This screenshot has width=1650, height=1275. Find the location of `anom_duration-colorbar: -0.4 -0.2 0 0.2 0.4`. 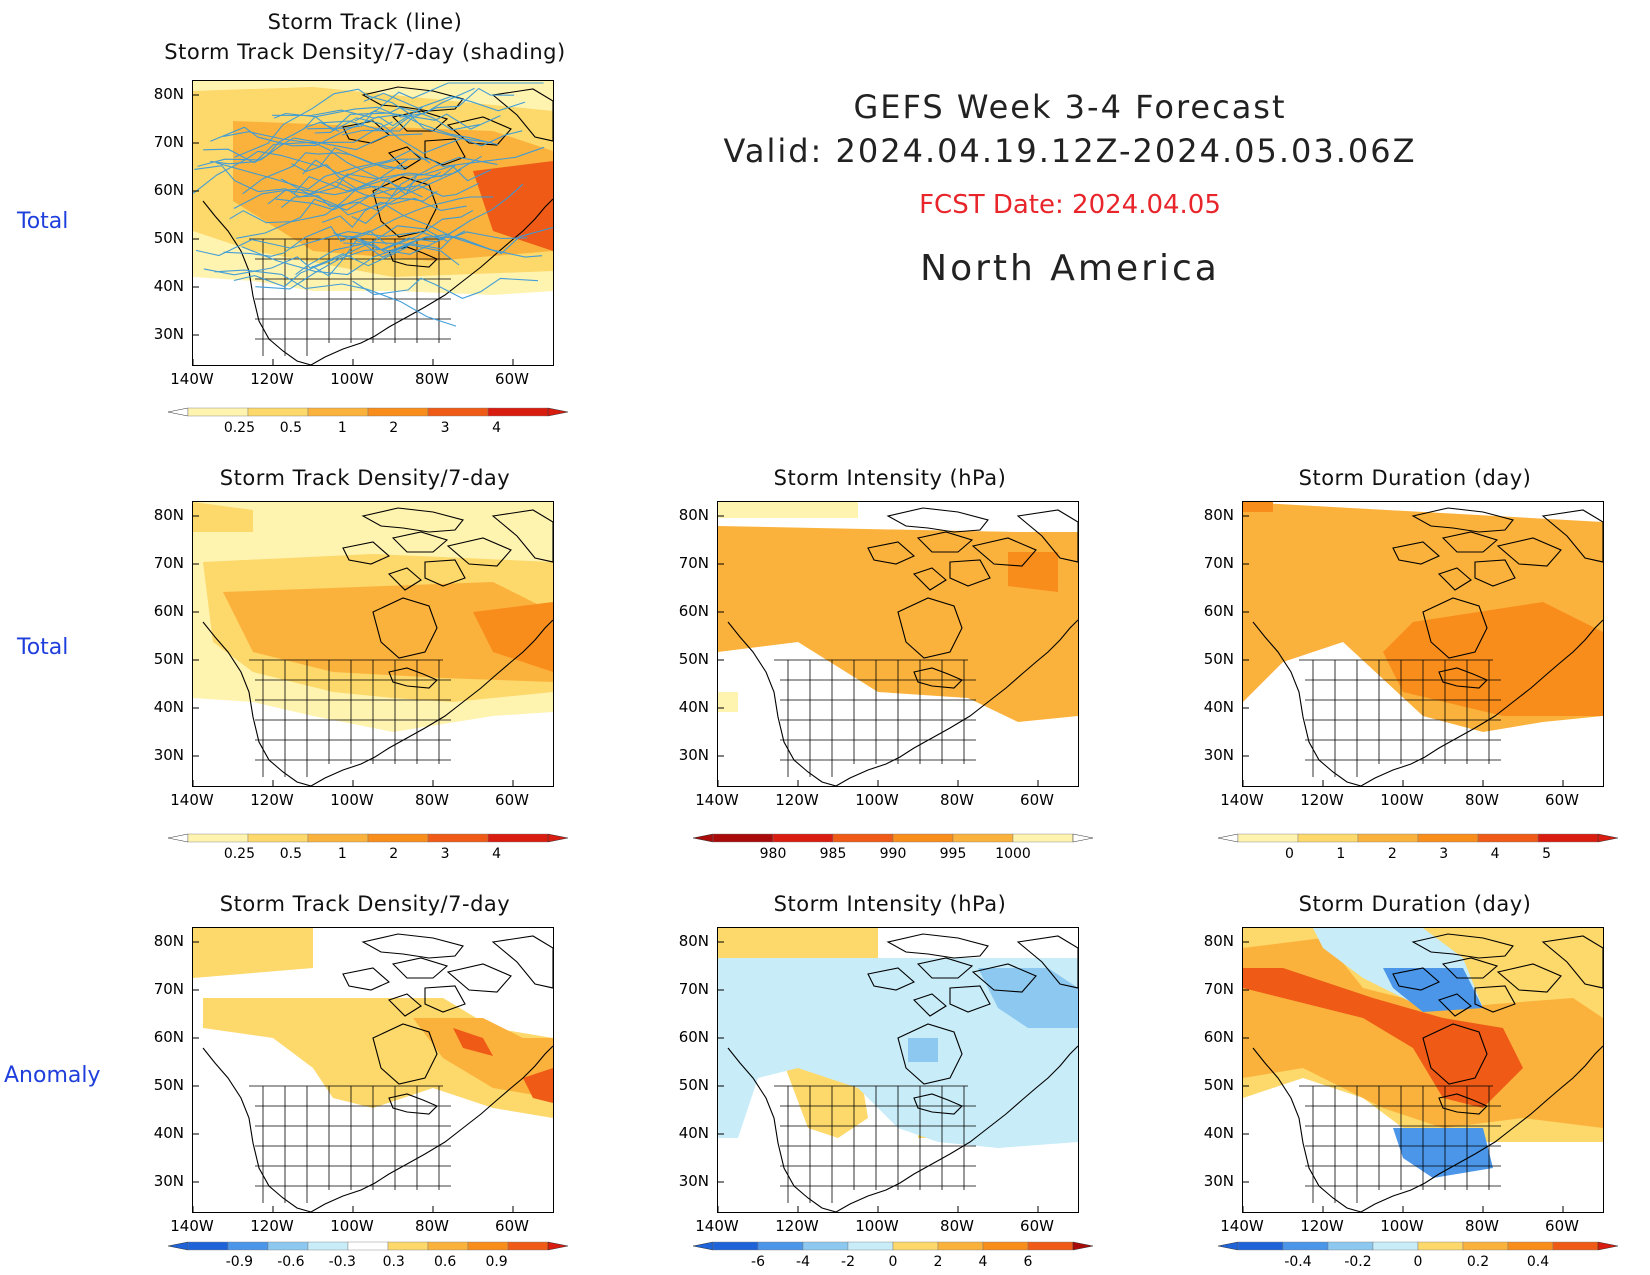

anom_duration-colorbar: -0.4 -0.2 0 0.2 0.4 is located at coordinates (1418, 1255).